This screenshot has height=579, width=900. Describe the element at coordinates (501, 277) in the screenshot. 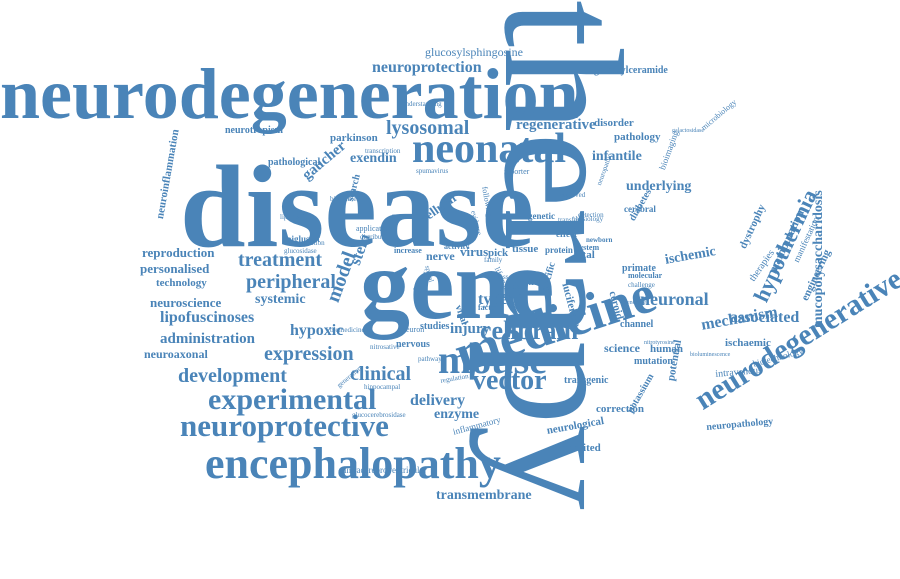

I see `word-cross: cross` at that location.